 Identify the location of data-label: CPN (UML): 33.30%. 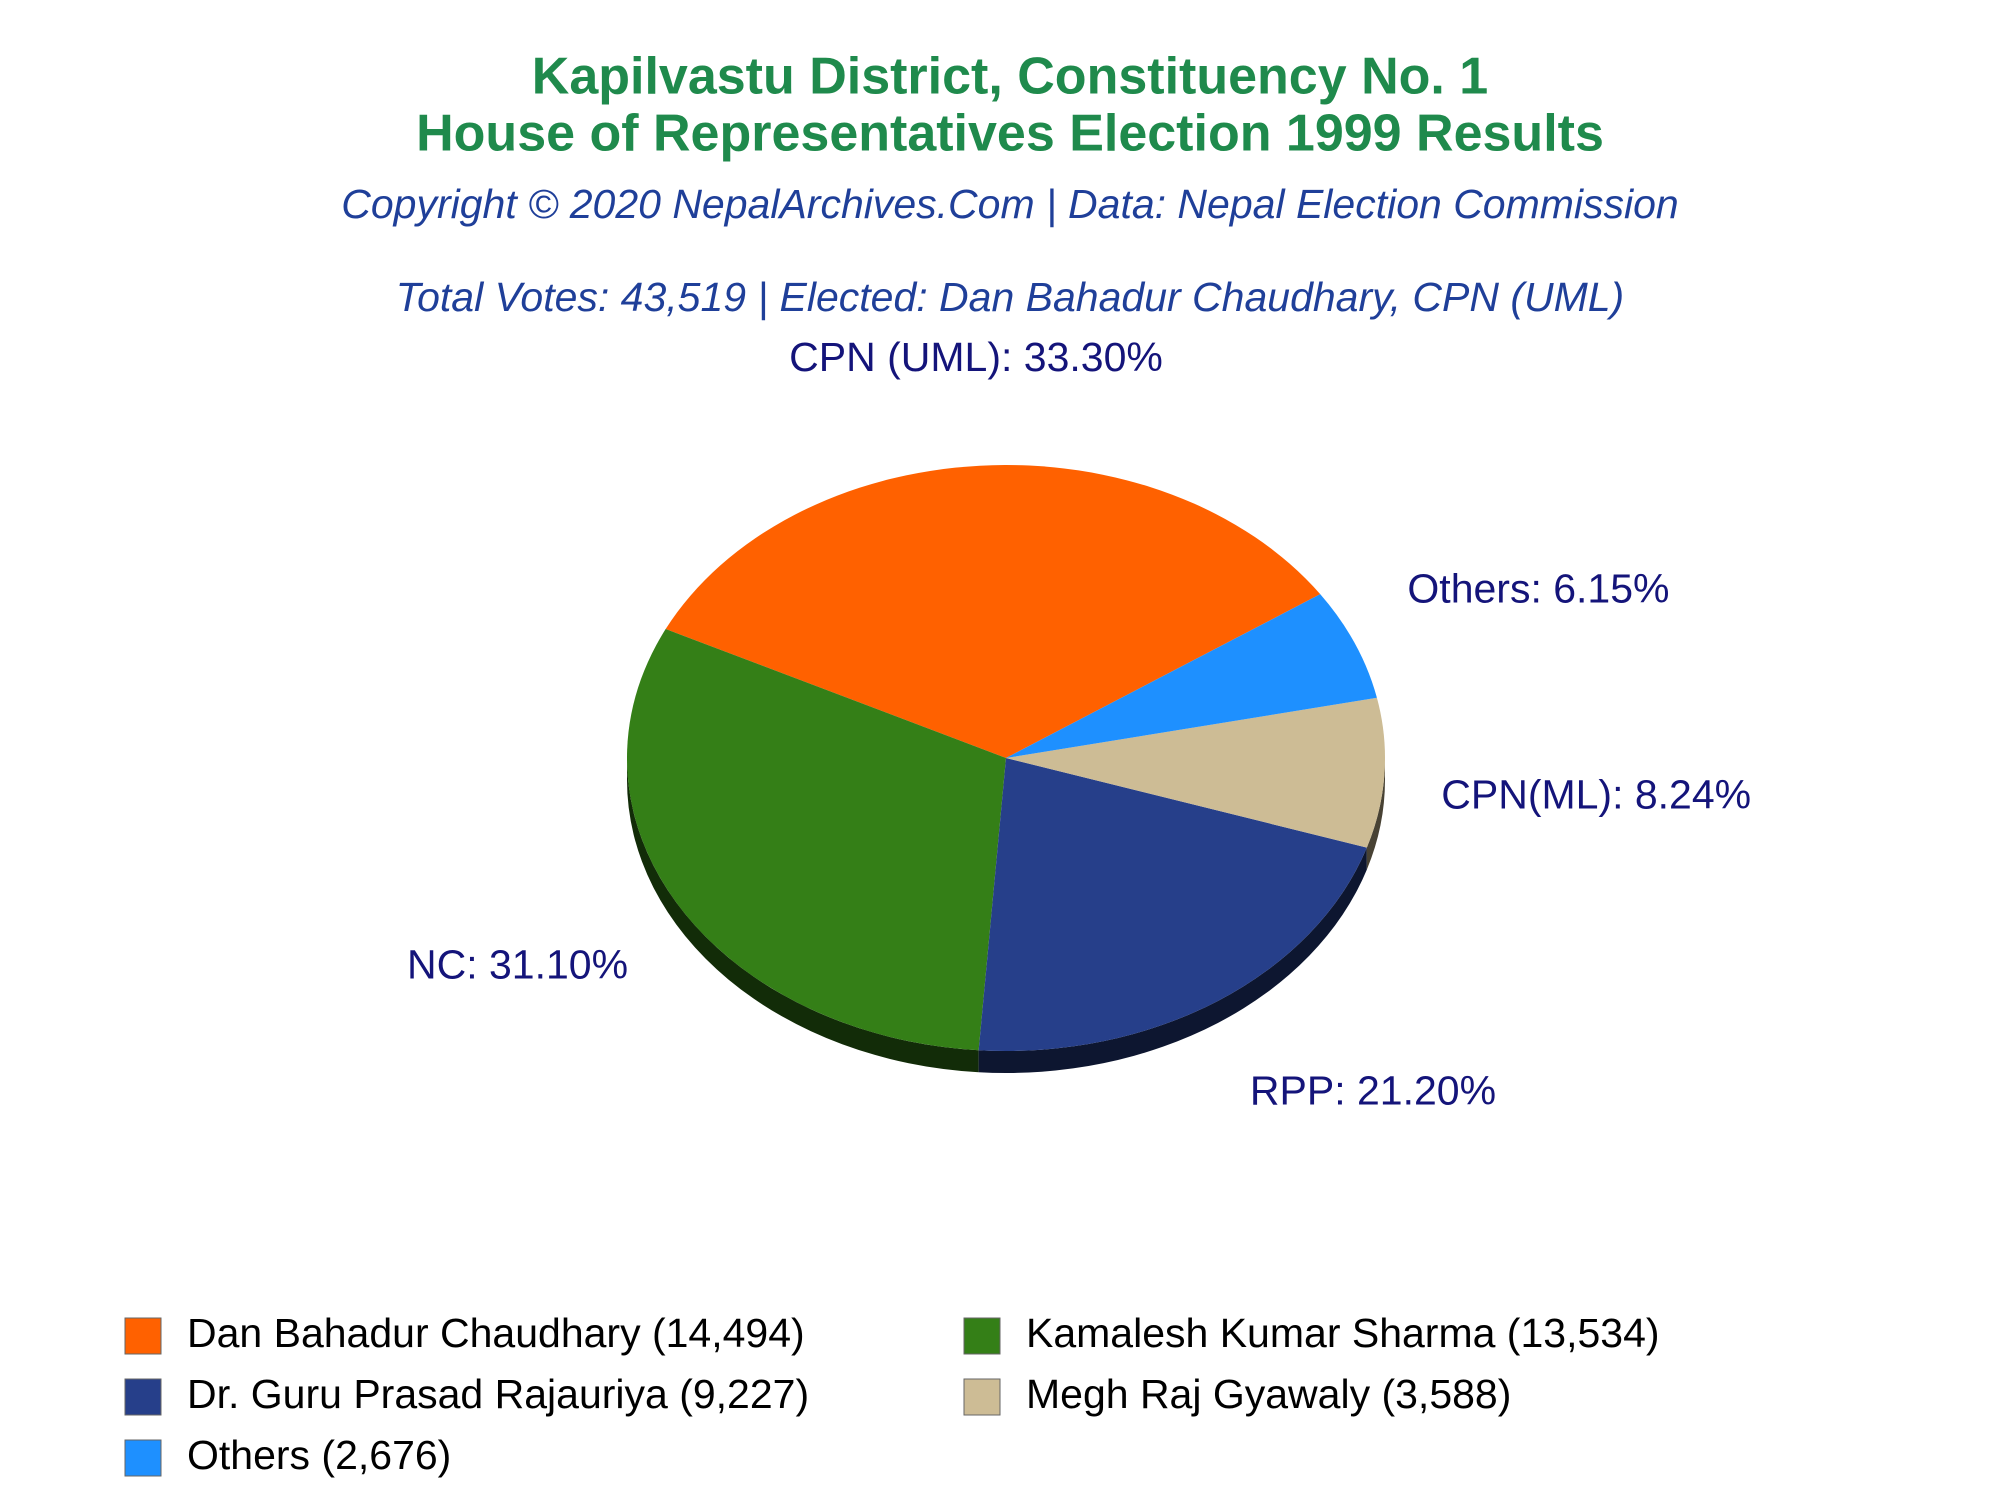
(976, 357).